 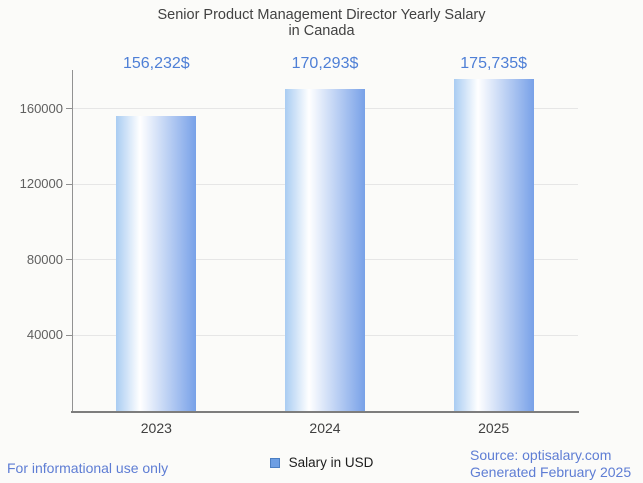 What do you see at coordinates (44, 259) in the screenshot?
I see `y-tick-label: 80000` at bounding box center [44, 259].